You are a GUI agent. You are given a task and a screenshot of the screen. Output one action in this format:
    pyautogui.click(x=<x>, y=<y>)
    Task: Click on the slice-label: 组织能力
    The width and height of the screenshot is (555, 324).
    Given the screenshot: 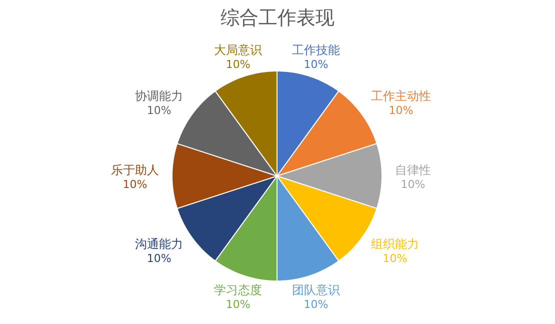 What is the action you would take?
    pyautogui.click(x=394, y=244)
    